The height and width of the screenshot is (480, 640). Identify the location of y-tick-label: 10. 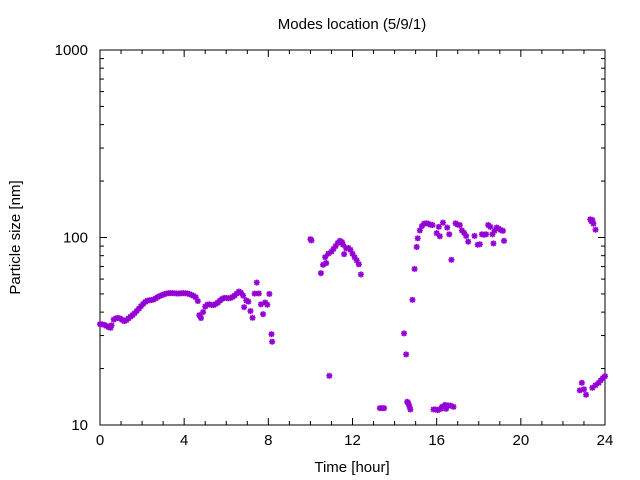
(79, 425).